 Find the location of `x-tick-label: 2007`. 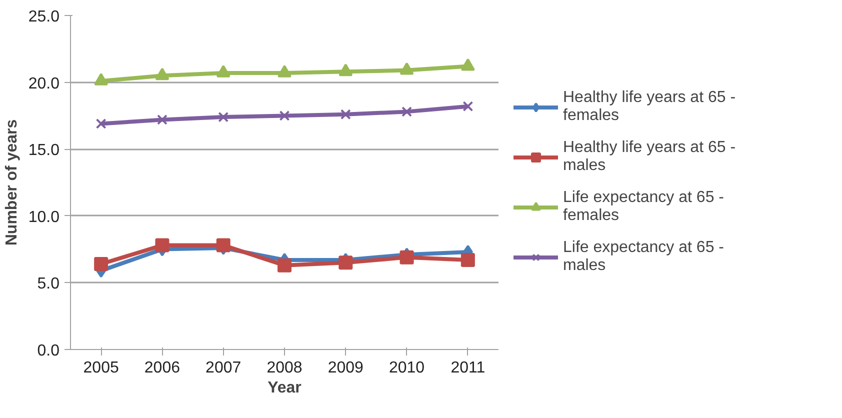

x-tick-label: 2007 is located at coordinates (224, 368).